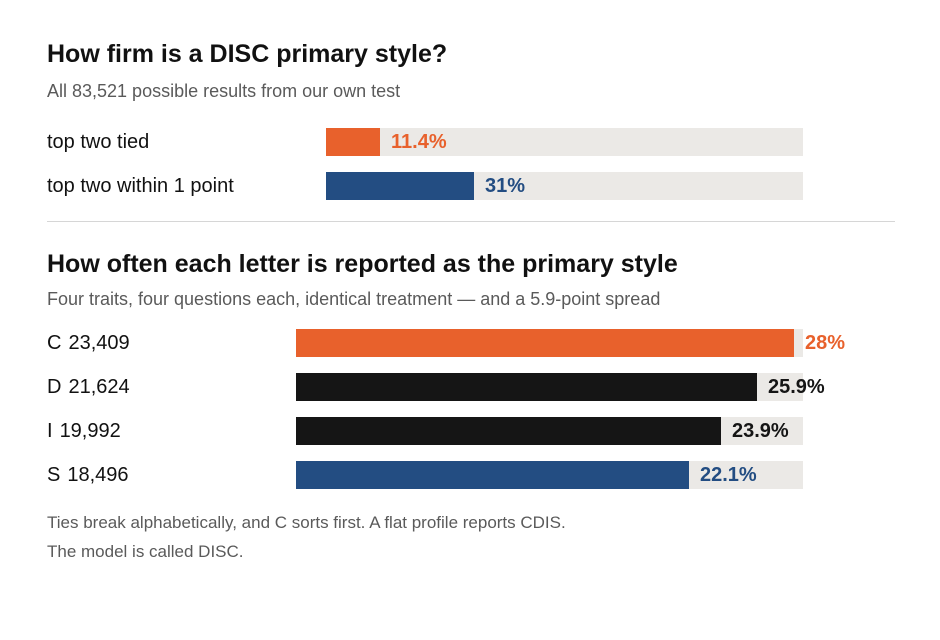 This screenshot has width=940, height=640. I want to click on category-name: D, so click(54, 387).